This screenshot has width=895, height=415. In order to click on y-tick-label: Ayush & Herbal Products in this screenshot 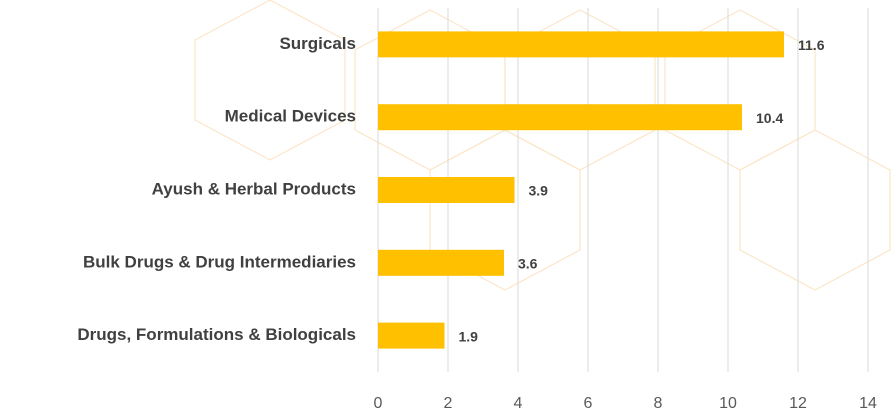, I will do `click(254, 188)`.